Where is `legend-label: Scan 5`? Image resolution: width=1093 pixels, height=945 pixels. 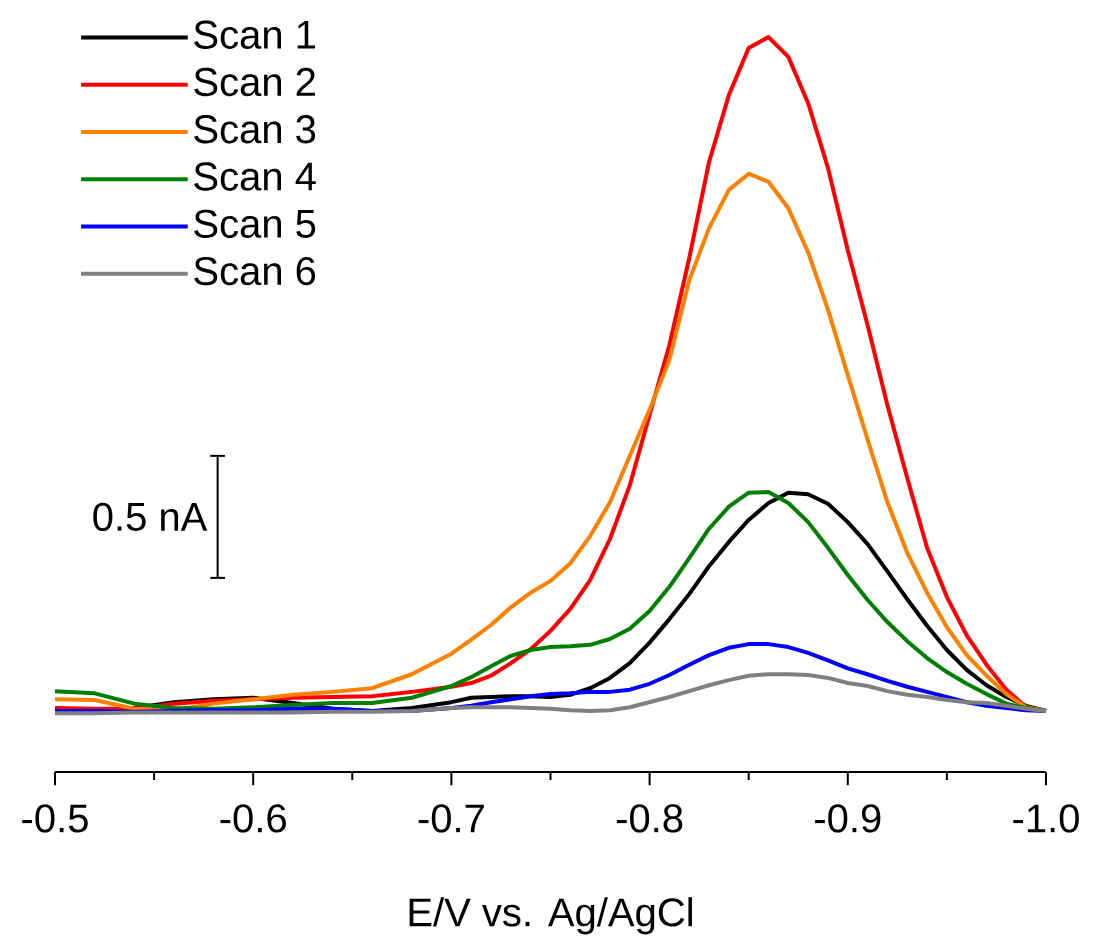 legend-label: Scan 5 is located at coordinates (255, 223).